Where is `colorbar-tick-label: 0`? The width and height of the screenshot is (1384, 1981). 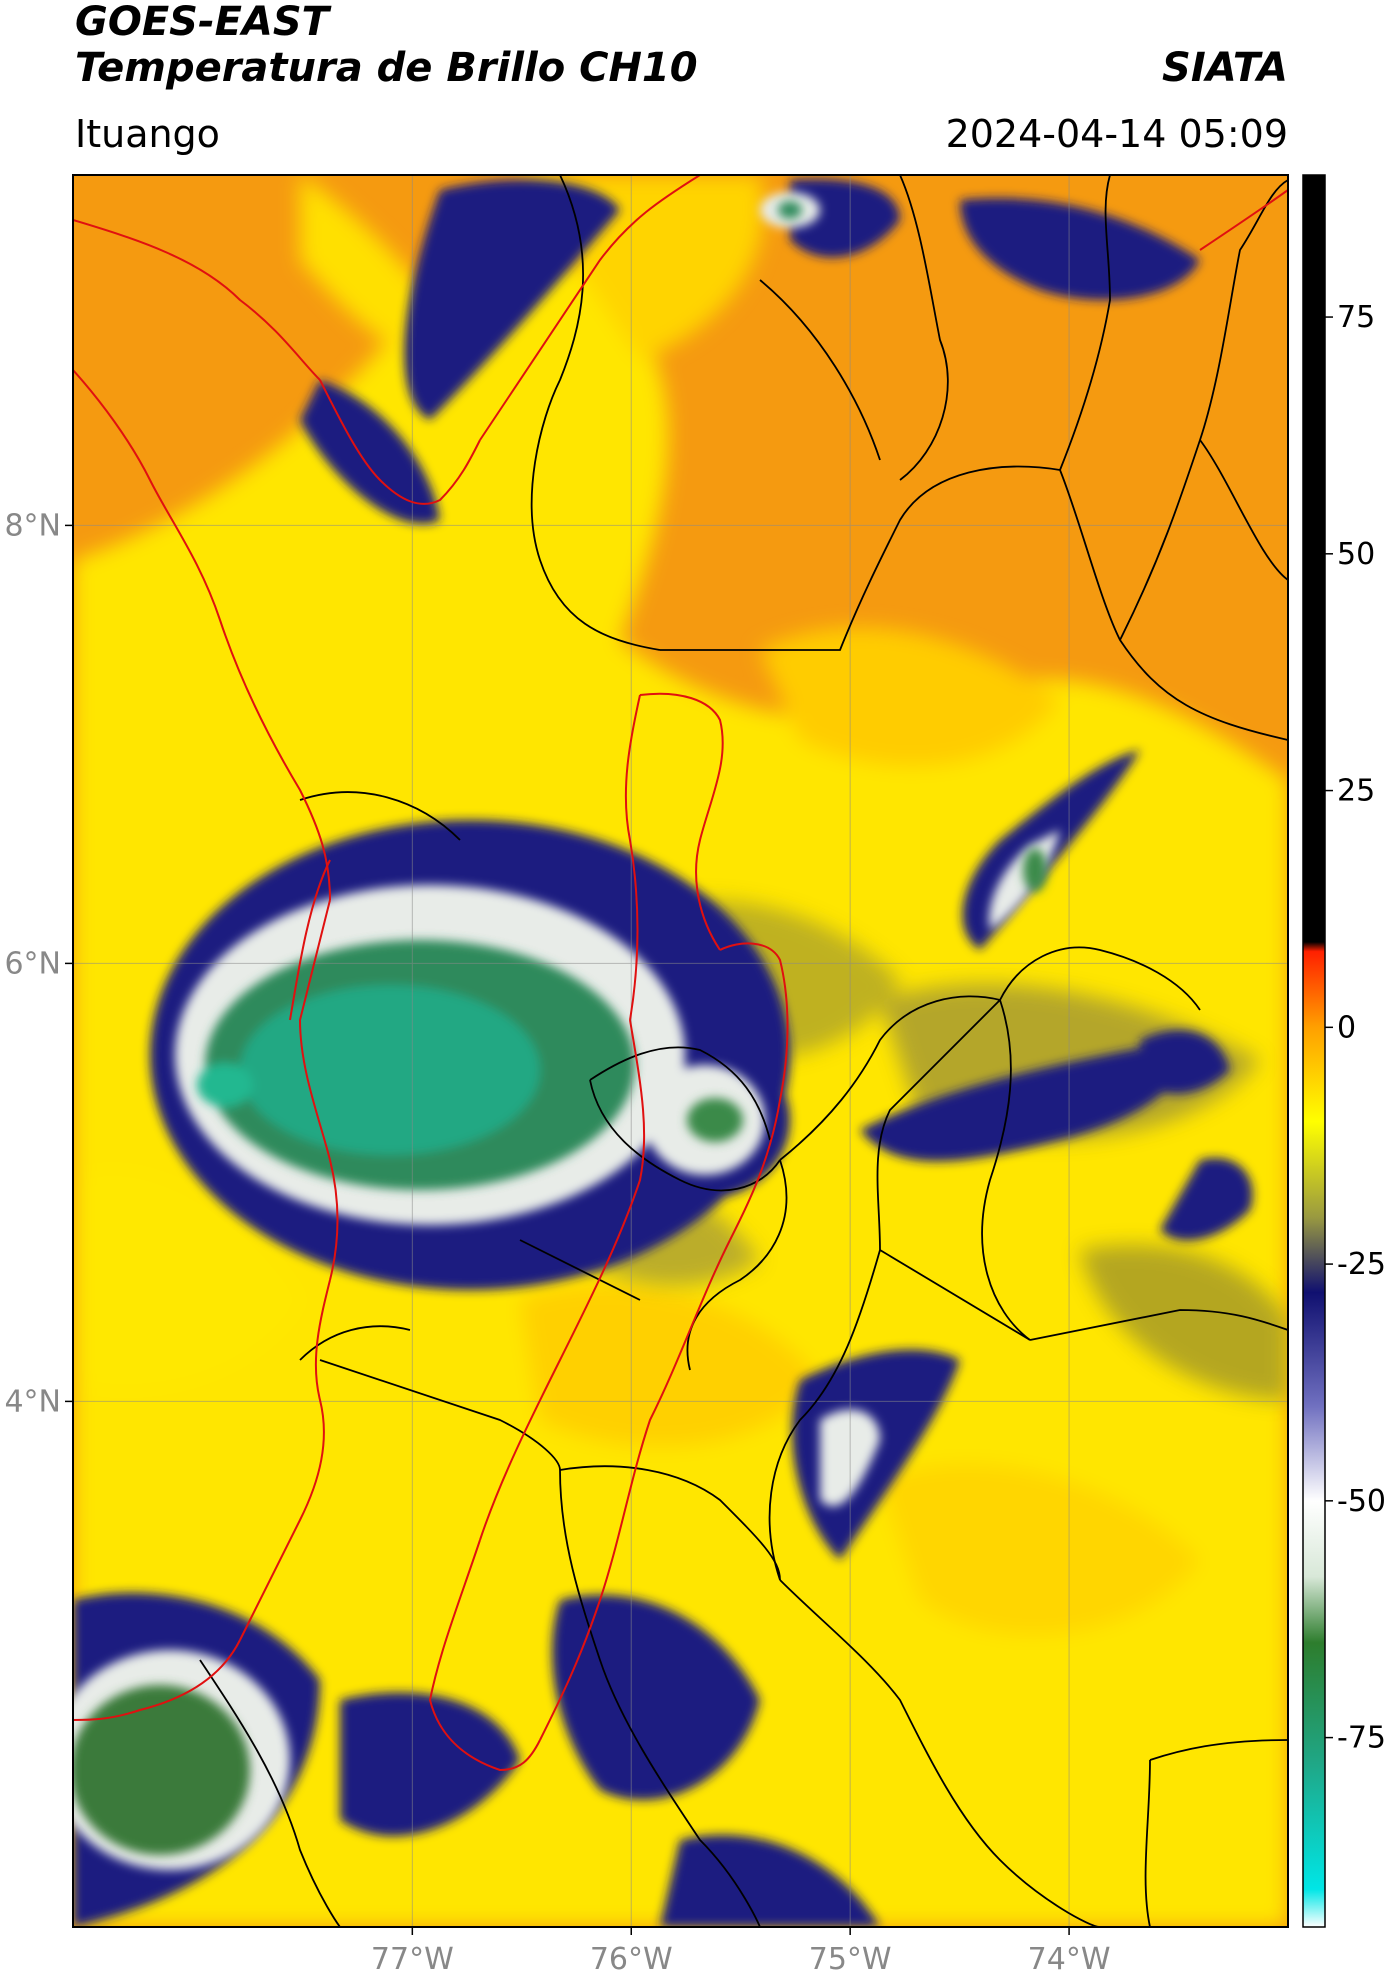 colorbar-tick-label: 0 is located at coordinates (1346, 1027).